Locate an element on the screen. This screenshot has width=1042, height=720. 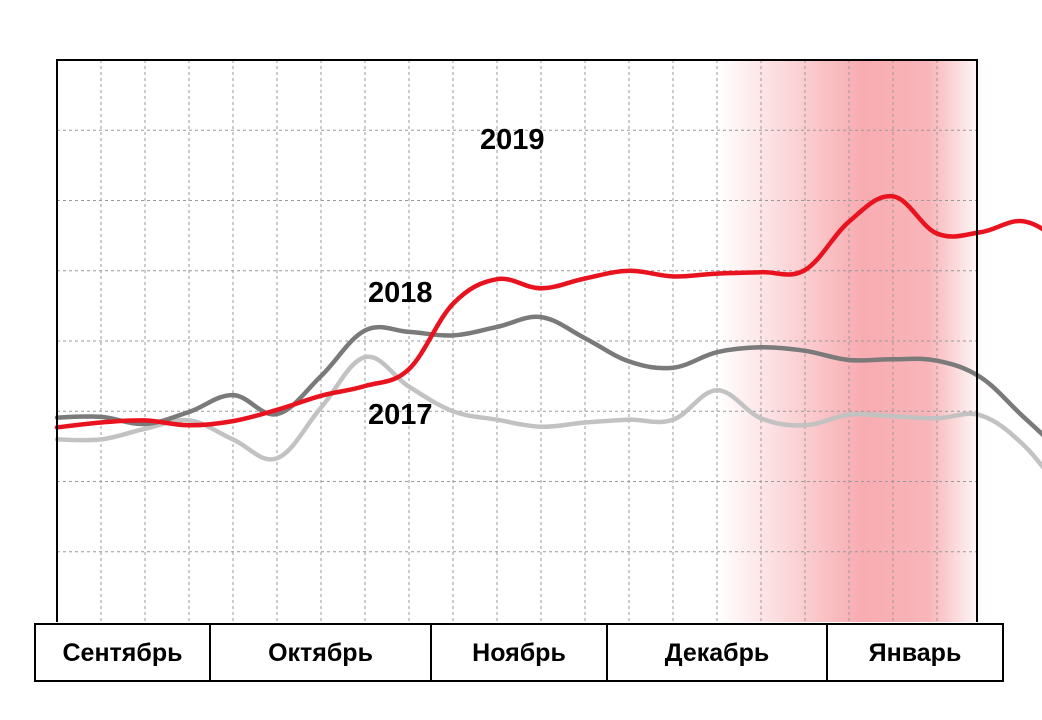
month-label: Декабрь is located at coordinates (717, 653).